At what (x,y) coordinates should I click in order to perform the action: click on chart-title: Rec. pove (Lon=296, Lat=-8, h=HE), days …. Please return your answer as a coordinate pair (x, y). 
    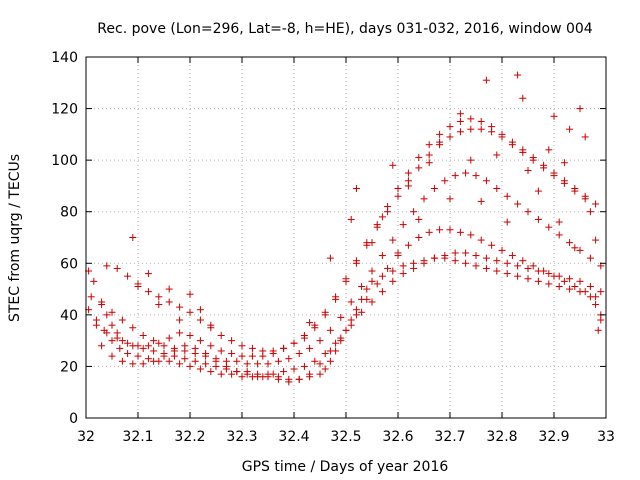
    Looking at the image, I should click on (345, 29).